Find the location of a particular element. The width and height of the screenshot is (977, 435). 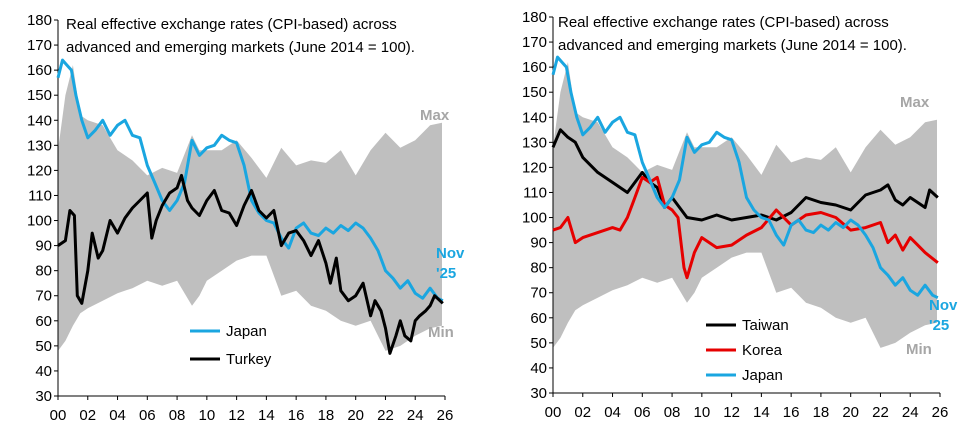

legend-label-turkey: Turkey is located at coordinates (249, 359).